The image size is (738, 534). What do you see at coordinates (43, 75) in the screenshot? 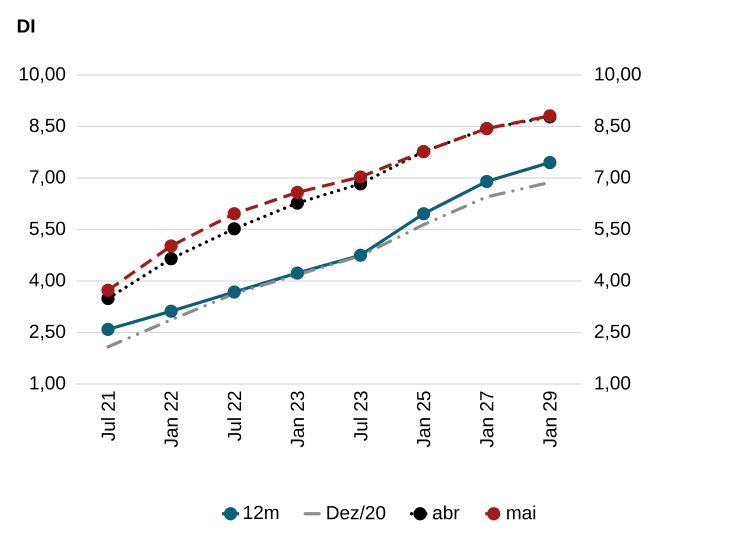
I see `y-tick-label: 10,00` at bounding box center [43, 75].